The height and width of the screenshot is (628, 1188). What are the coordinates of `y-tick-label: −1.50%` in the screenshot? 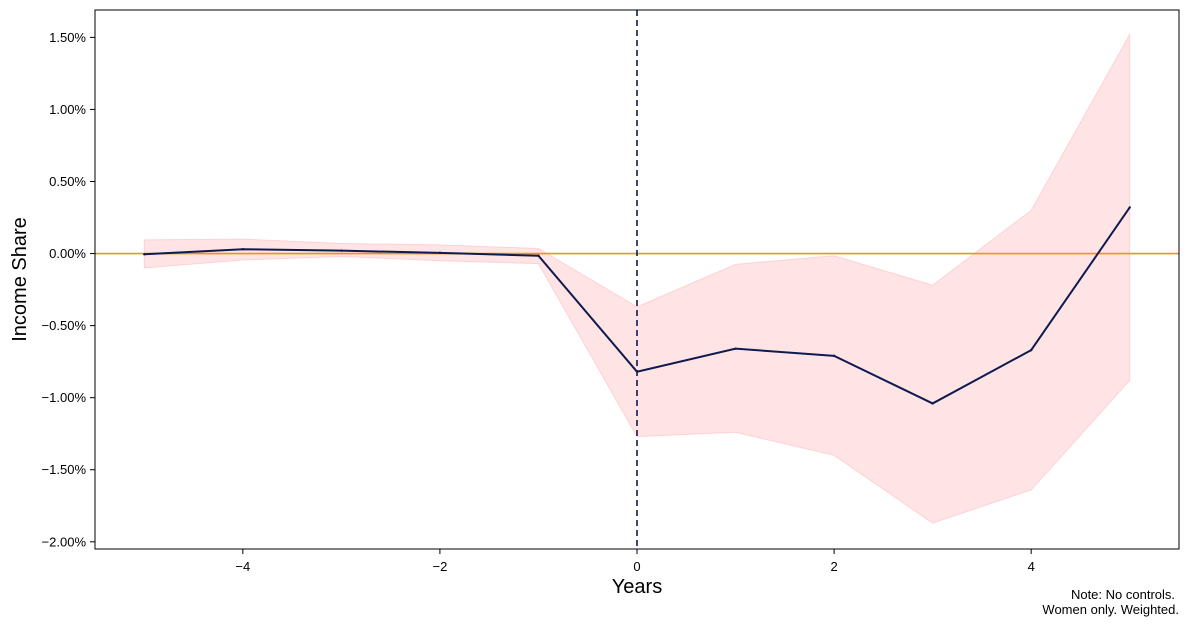 It's located at (64, 469).